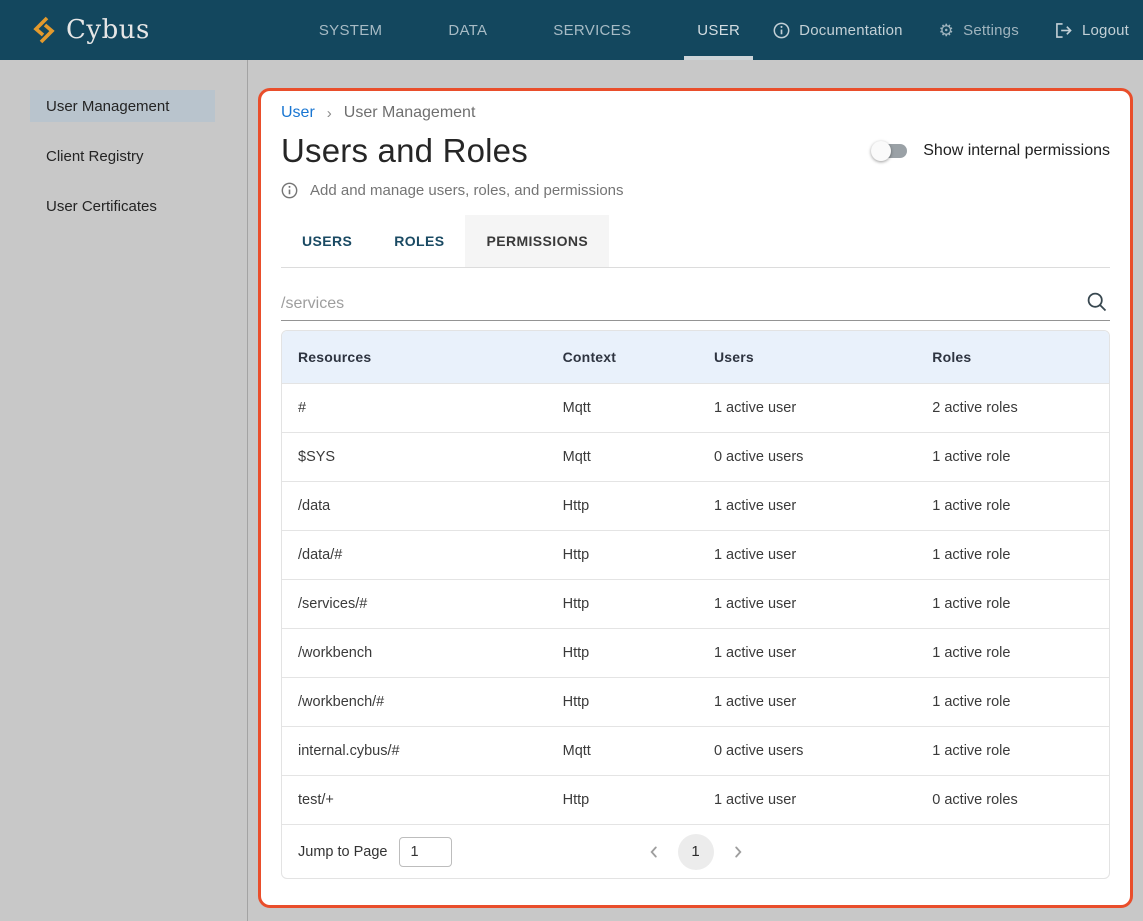  Describe the element at coordinates (979, 30) in the screenshot. I see `settings-button: ⚙ Settings` at that location.